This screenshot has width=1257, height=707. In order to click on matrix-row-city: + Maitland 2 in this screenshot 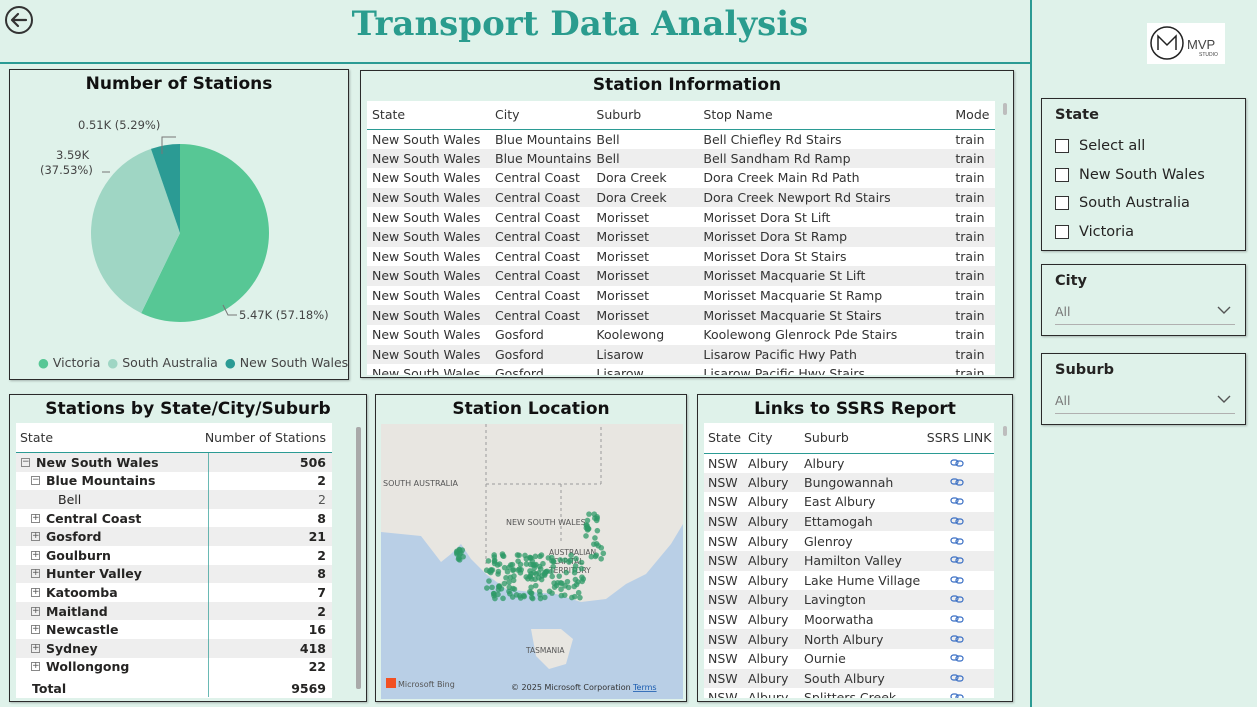, I will do `click(174, 611)`.